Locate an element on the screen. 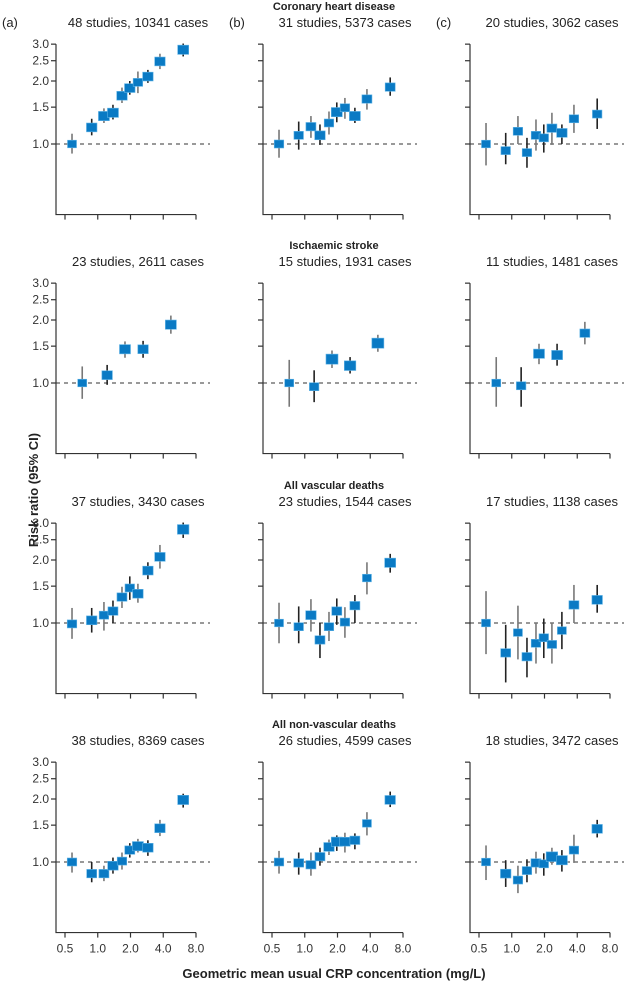 The image size is (625, 984). panel-letter: (b) is located at coordinates (237, 22).